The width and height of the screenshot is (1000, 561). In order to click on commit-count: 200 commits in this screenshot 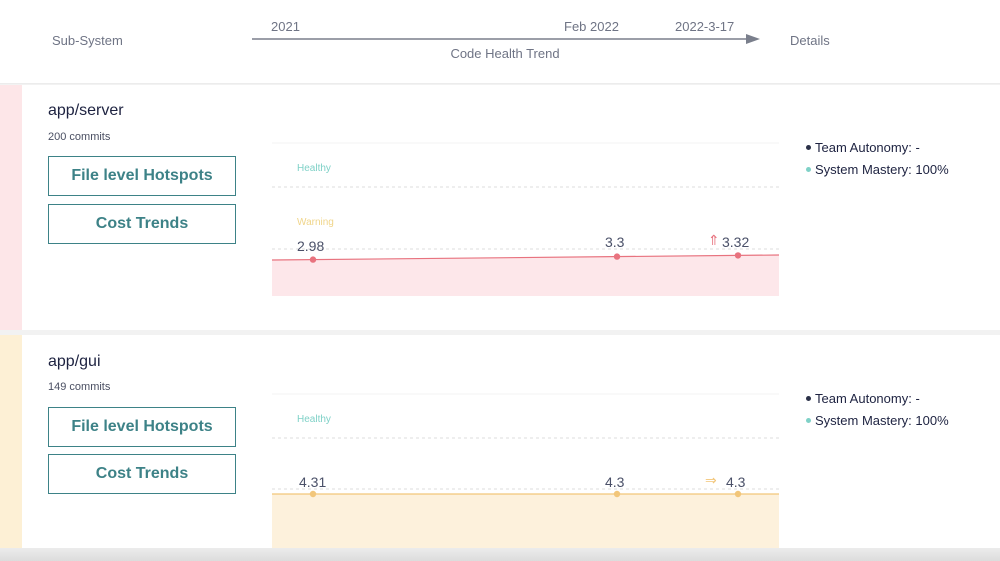, I will do `click(79, 137)`.